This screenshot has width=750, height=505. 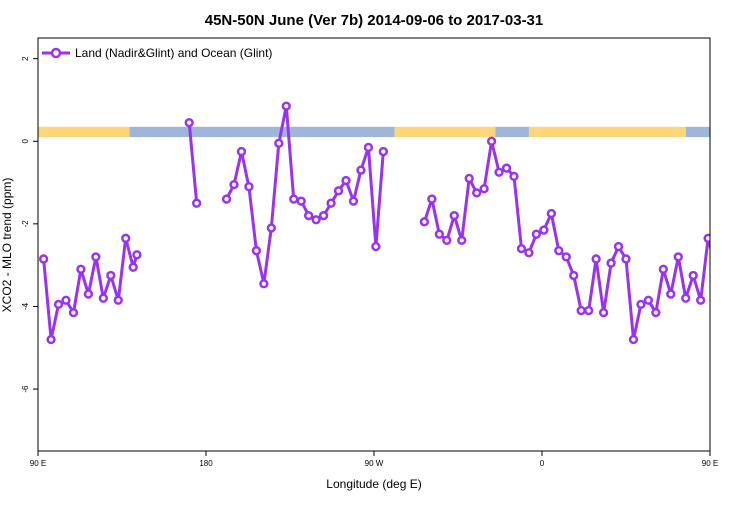 I want to click on legend: Land (Nadir&Glint) and Ocean (Glint), so click(x=157, y=53).